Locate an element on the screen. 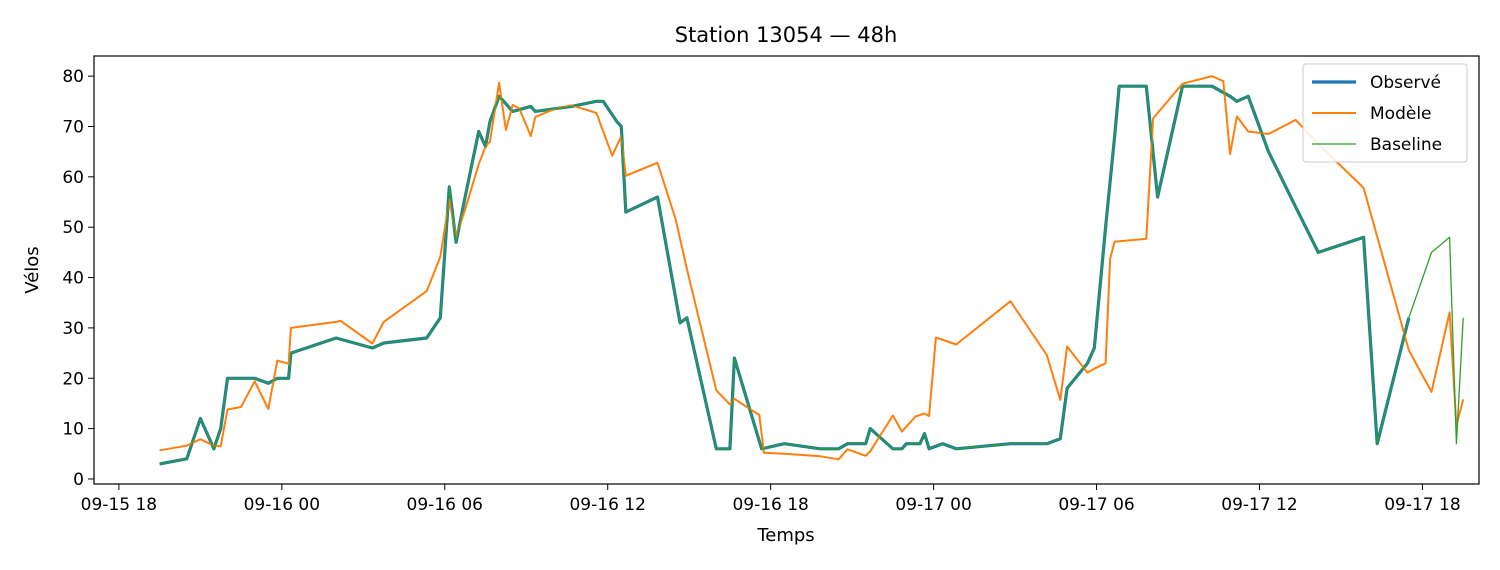  y-tick-label: 70 is located at coordinates (73, 127).